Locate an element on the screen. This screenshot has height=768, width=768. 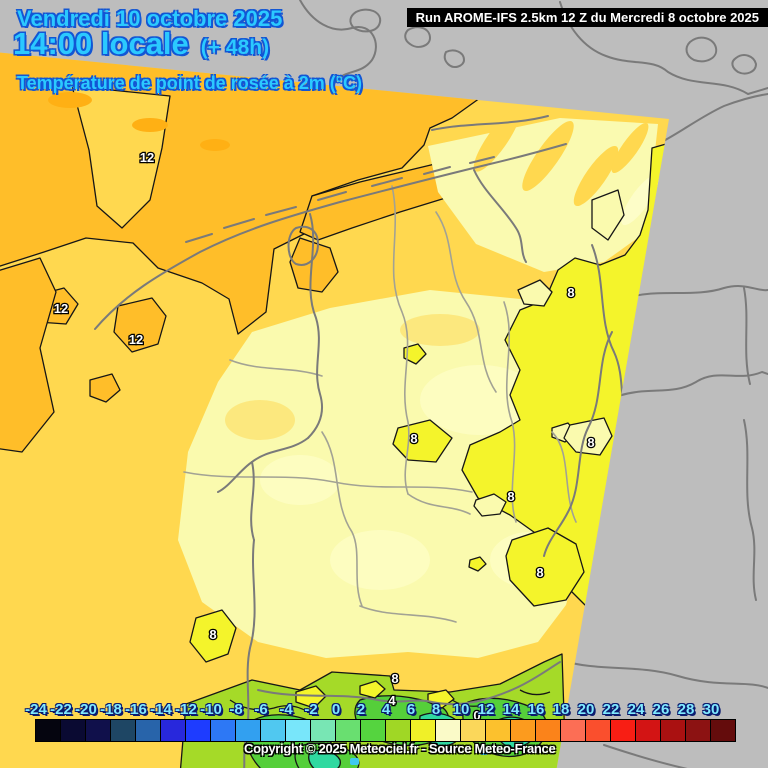
scale-tick-label: 30 is located at coordinates (711, 709).